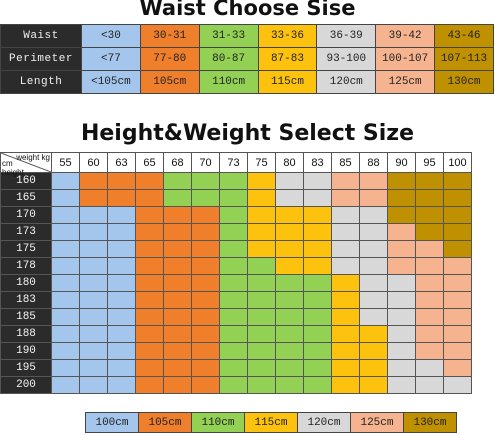 The height and width of the screenshot is (435, 495). What do you see at coordinates (26, 181) in the screenshot?
I see `height-label: 160` at bounding box center [26, 181].